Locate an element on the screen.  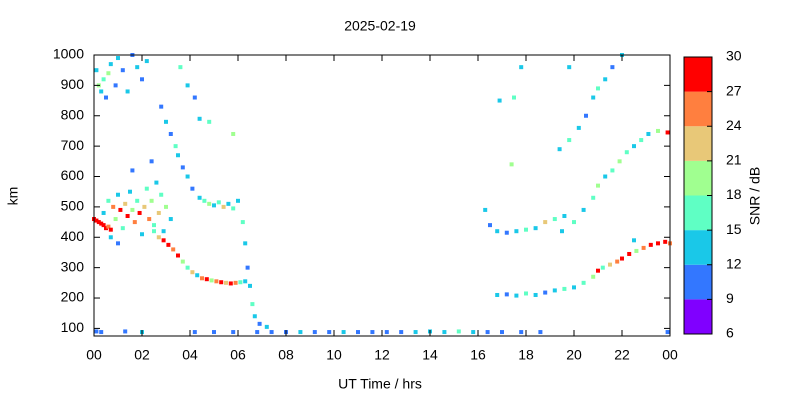
x-tick-label: 00 is located at coordinates (94, 355).